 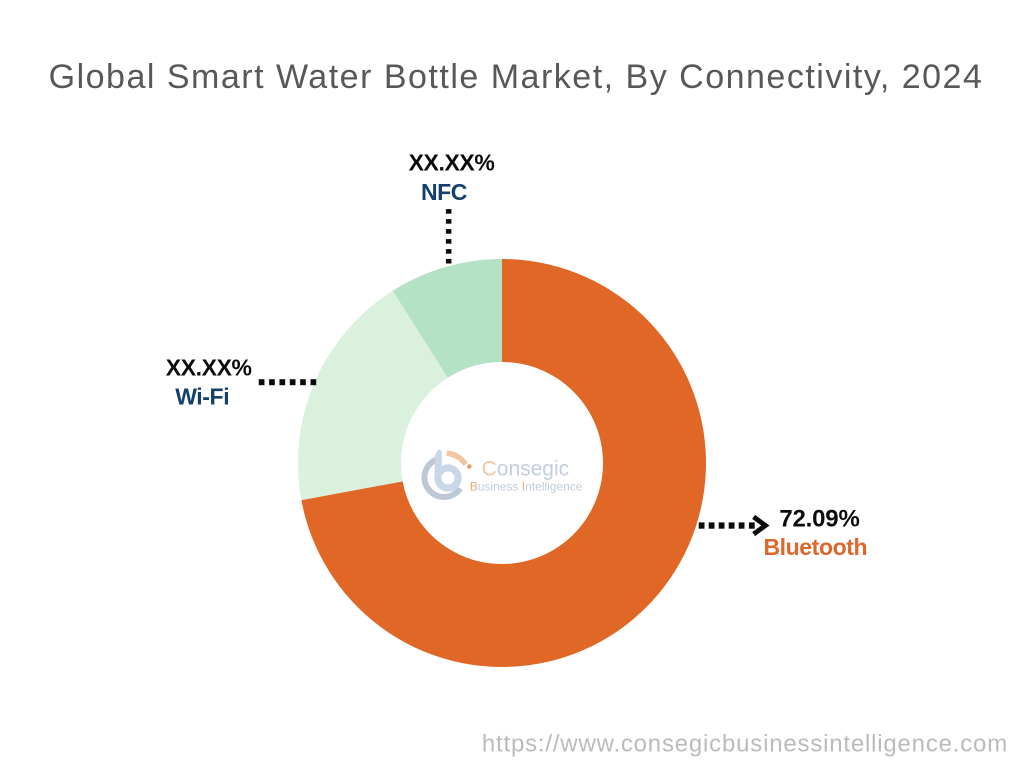 I want to click on svg-text: Business Intelligence, so click(x=526, y=486).